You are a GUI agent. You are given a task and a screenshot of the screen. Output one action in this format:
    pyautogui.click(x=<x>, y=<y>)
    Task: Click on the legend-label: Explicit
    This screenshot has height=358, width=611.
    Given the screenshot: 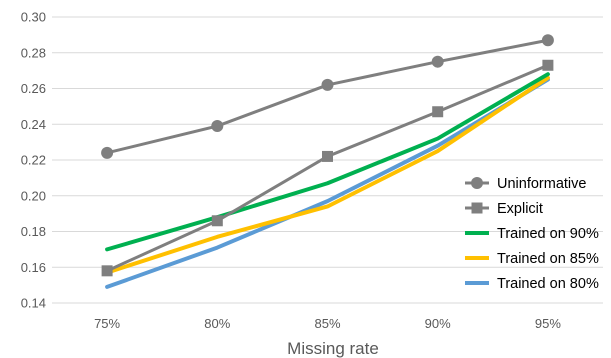 What is the action you would take?
    pyautogui.click(x=520, y=209)
    